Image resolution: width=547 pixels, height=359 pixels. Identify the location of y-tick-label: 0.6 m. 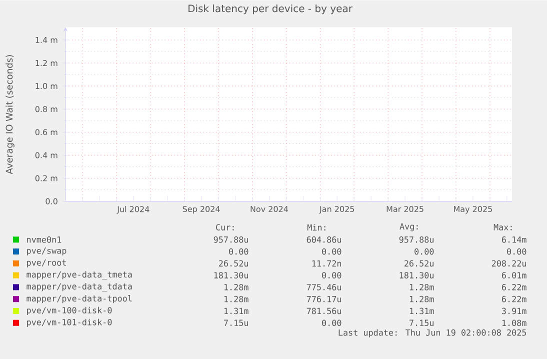
(46, 132).